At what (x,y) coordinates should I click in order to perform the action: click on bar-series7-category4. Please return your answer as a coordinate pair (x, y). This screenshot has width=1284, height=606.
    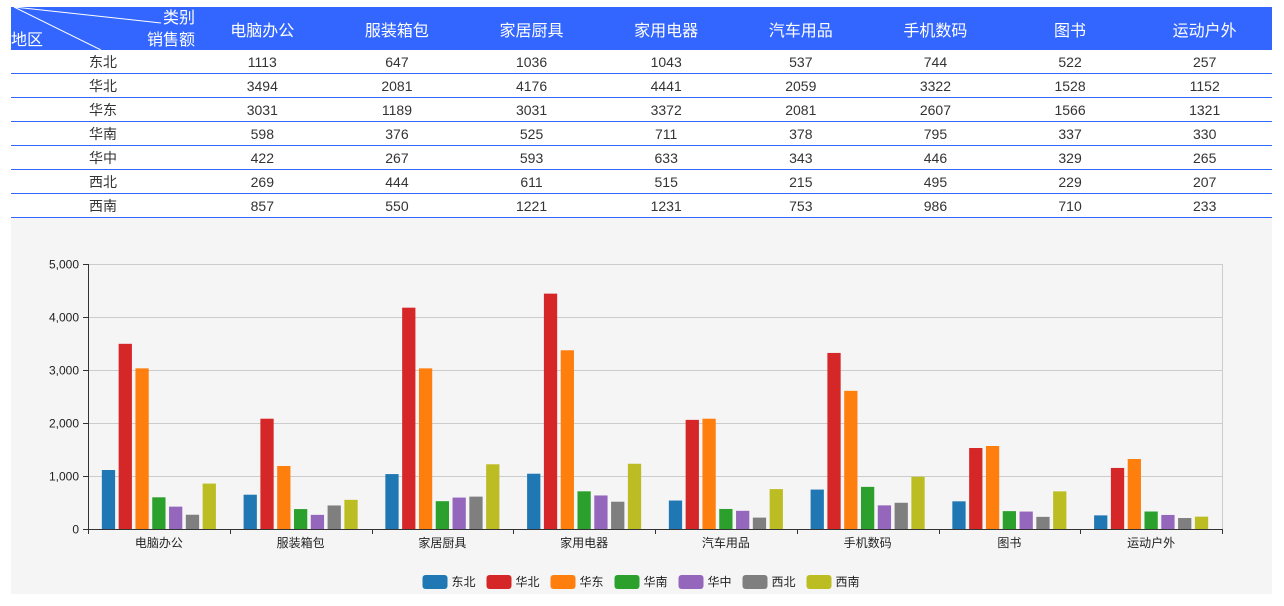
    Looking at the image, I should click on (634, 496).